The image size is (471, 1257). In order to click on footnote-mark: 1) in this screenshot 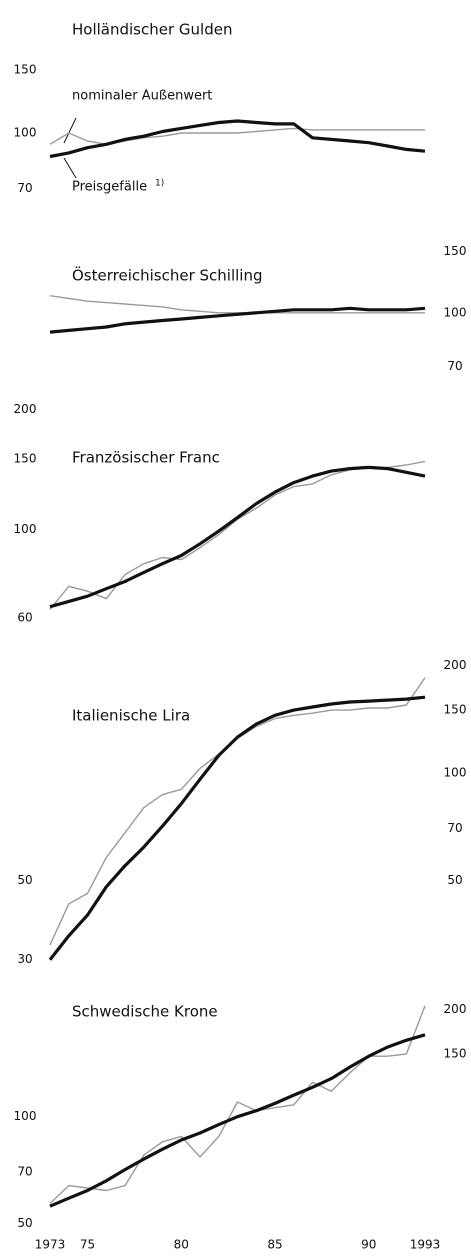, I will do `click(159, 184)`.